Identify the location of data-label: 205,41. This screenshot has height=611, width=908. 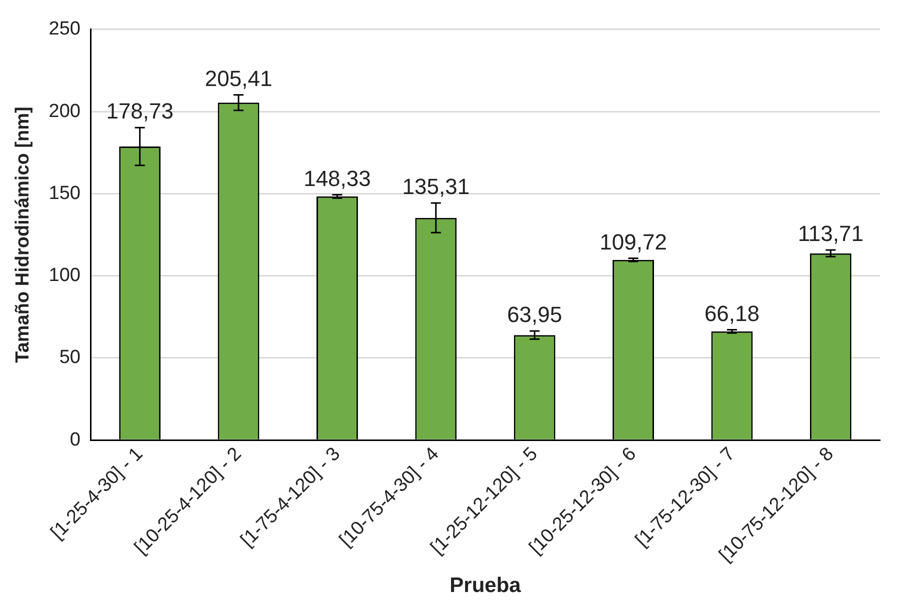
(238, 78).